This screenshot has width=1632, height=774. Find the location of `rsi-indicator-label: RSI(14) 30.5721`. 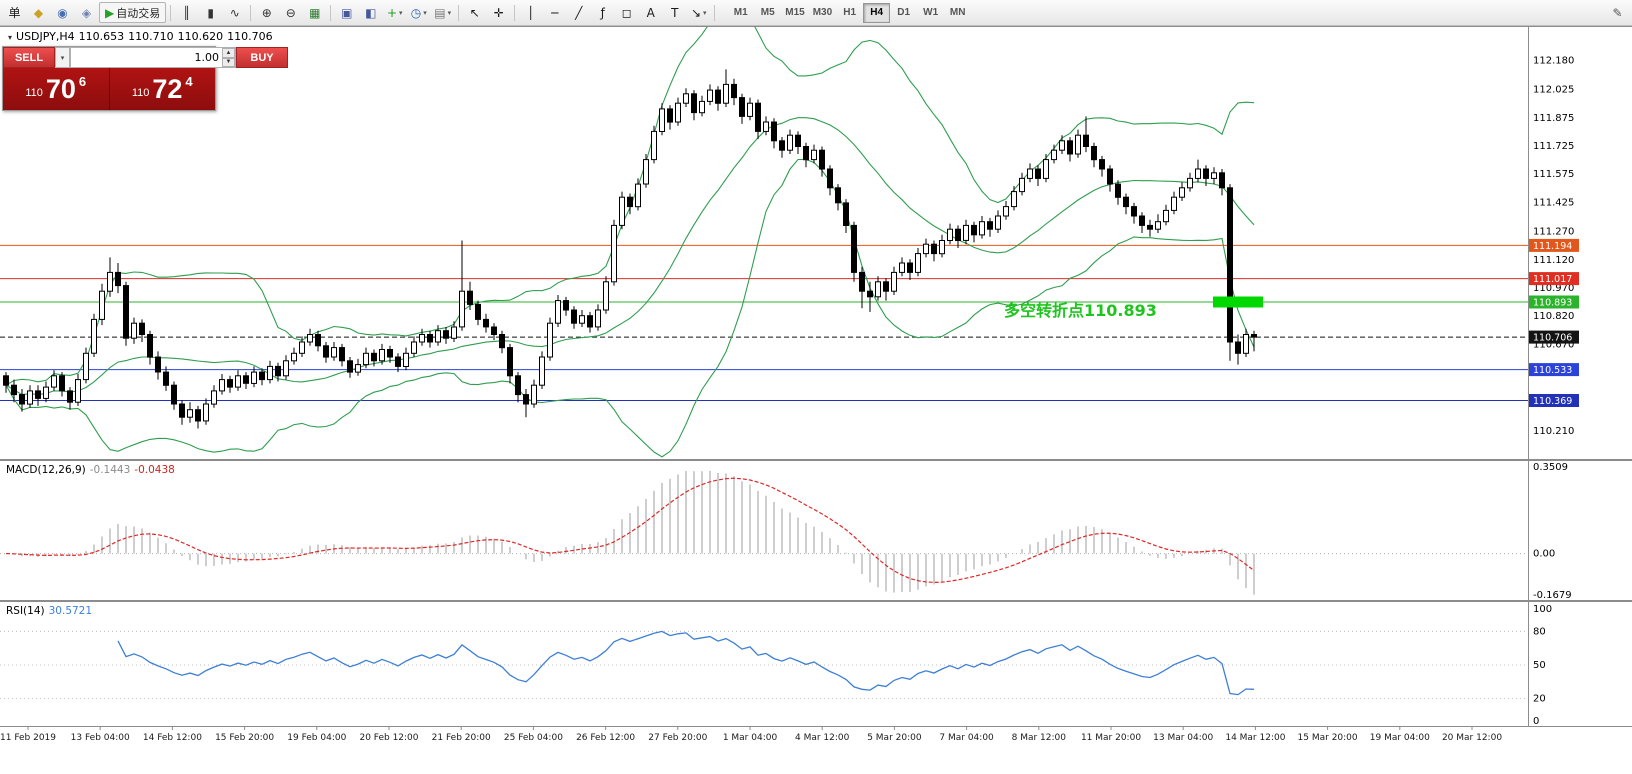

rsi-indicator-label: RSI(14) 30.5721 is located at coordinates (49, 611).